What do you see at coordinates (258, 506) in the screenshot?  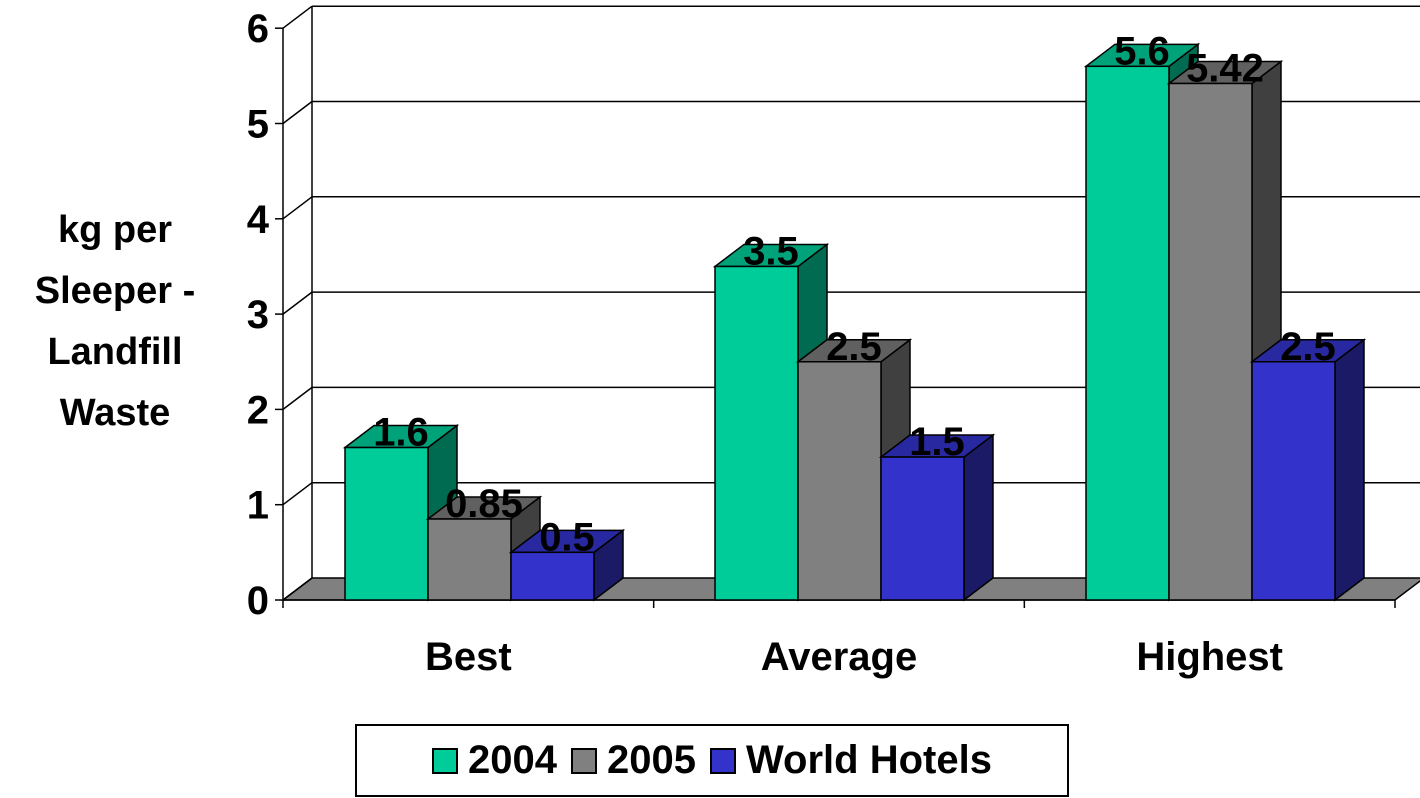 I see `y-tick-label-1: 1` at bounding box center [258, 506].